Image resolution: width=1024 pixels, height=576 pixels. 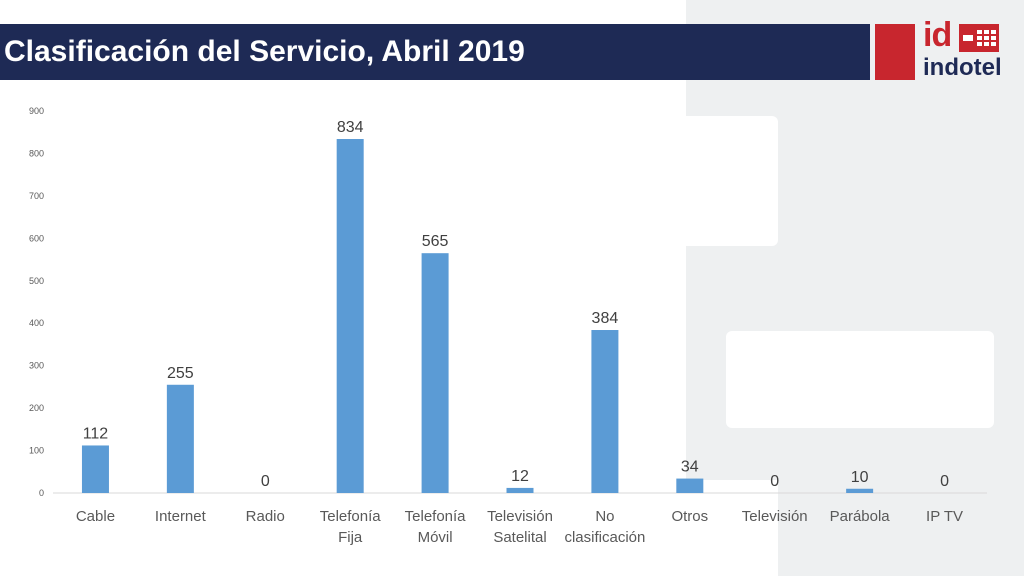 I want to click on indotel-logo: id indotel, so click(x=962, y=51).